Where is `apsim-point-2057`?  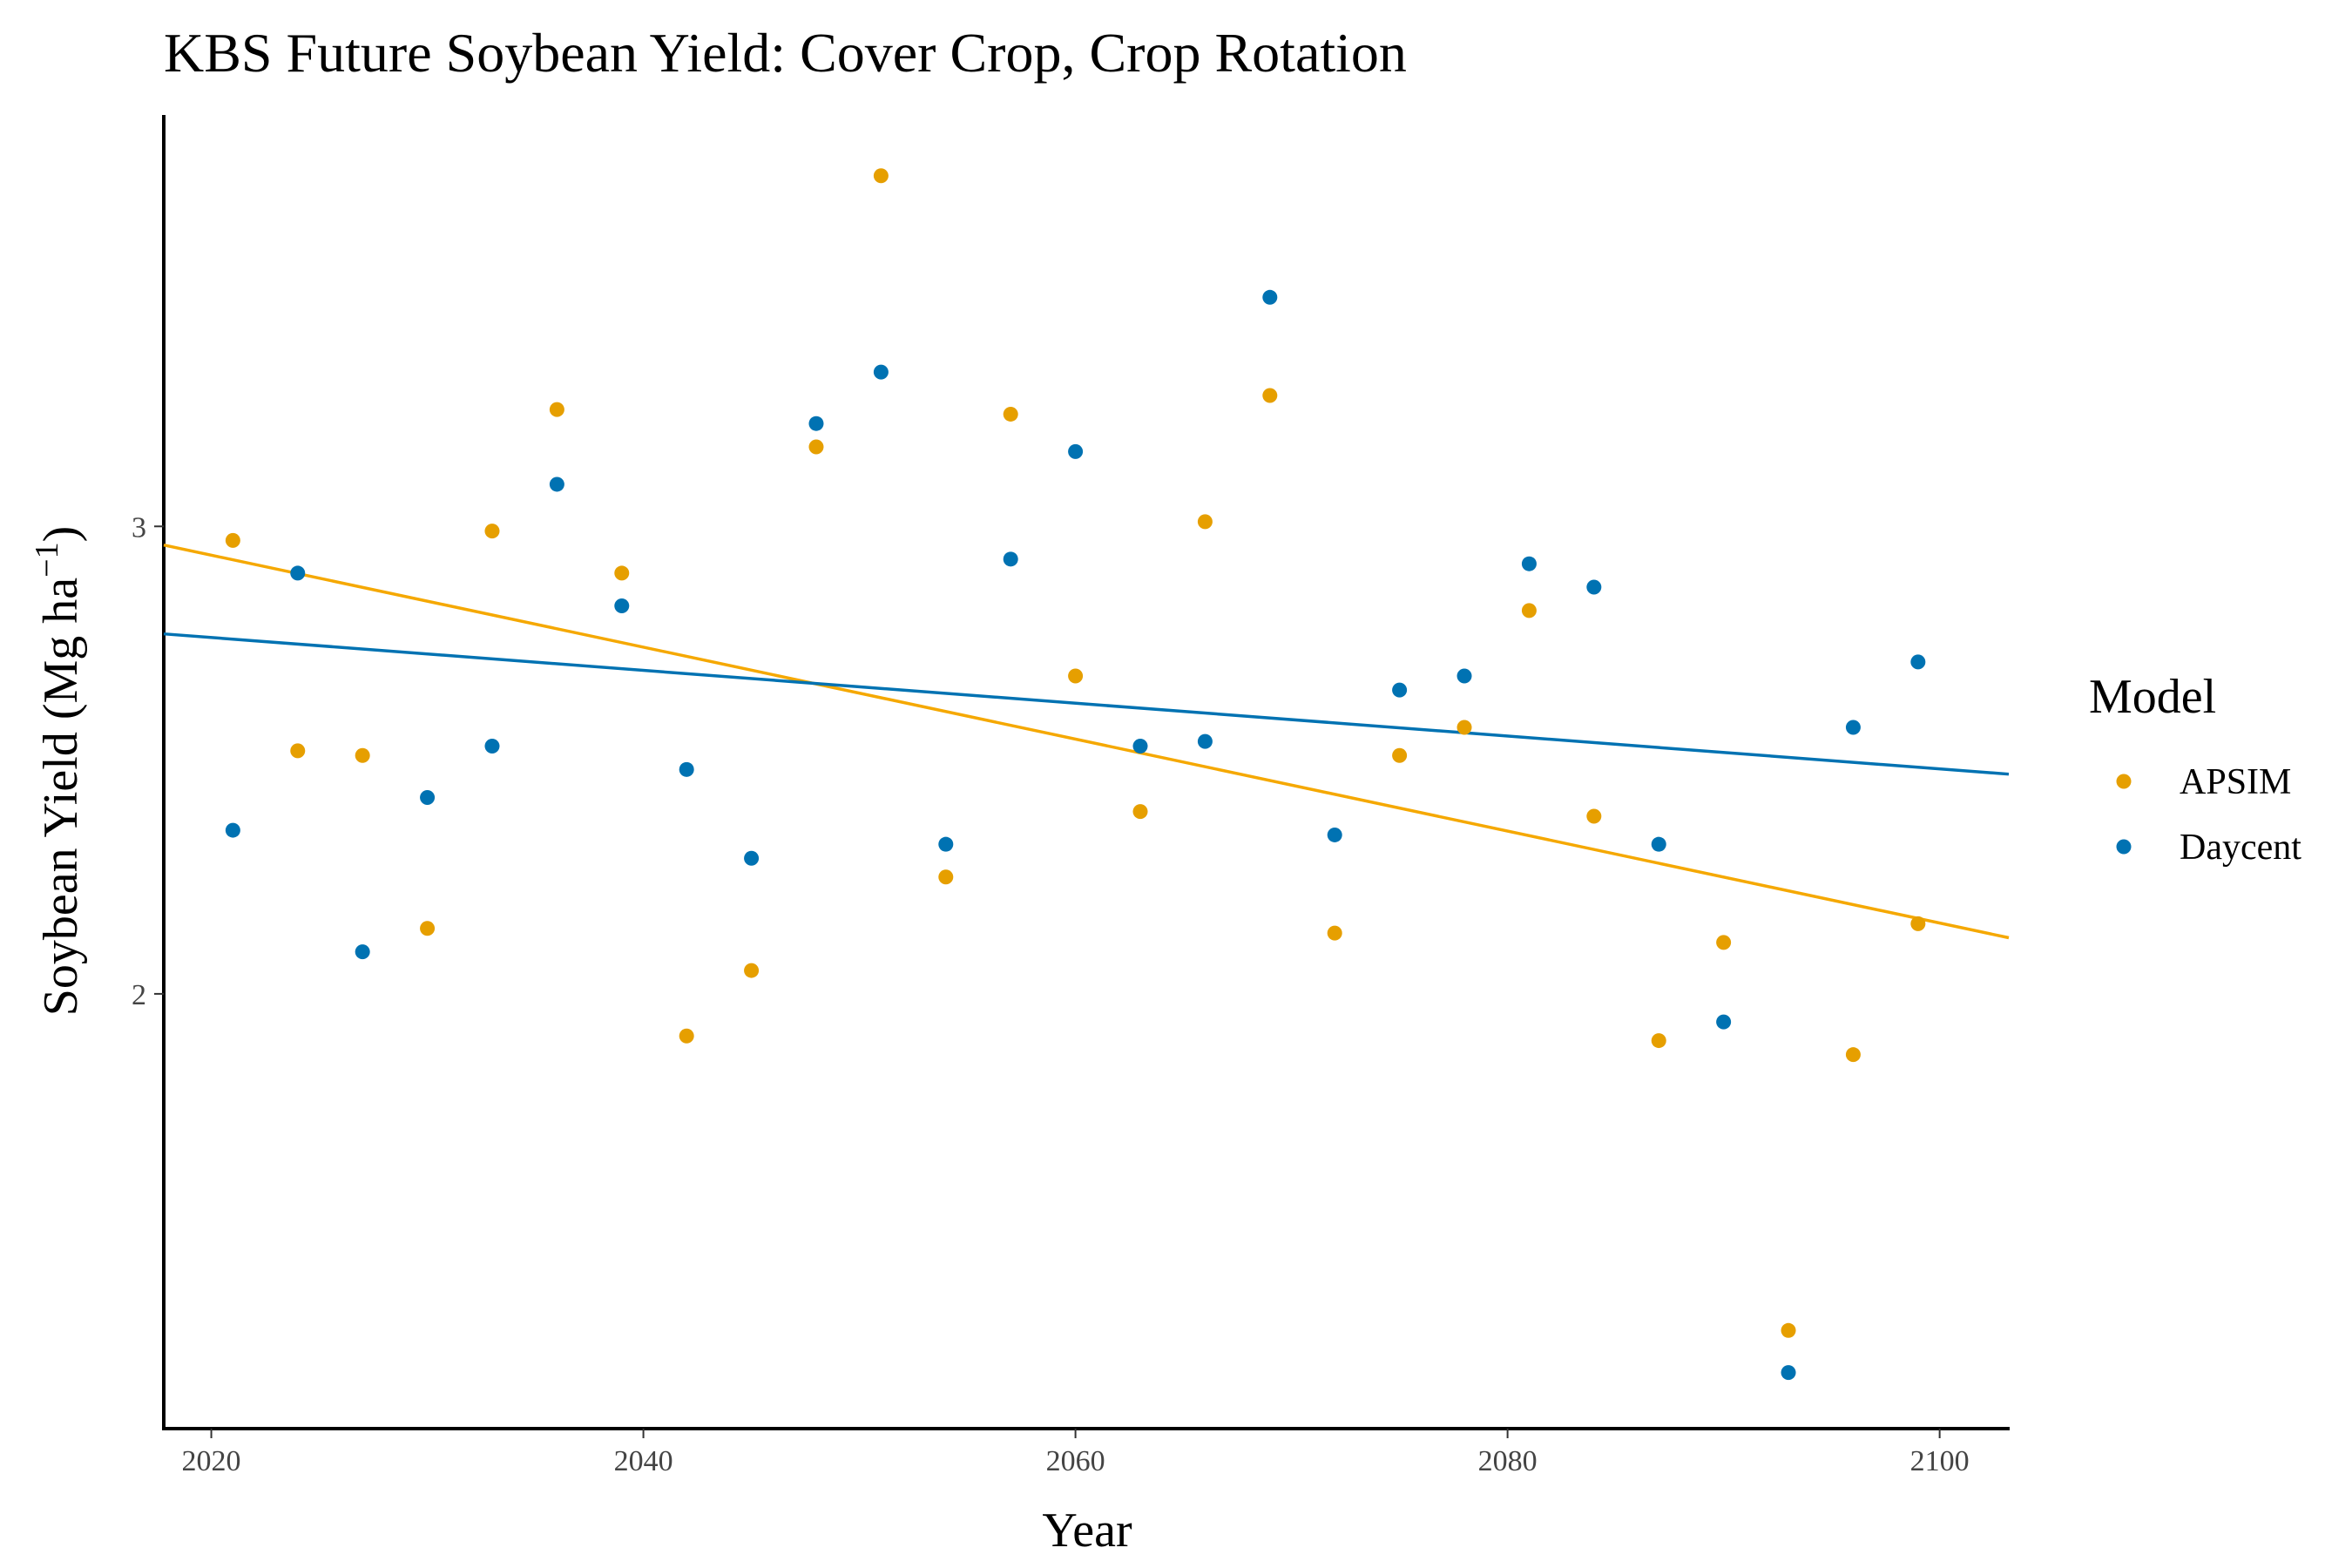
apsim-point-2057 is located at coordinates (1011, 414).